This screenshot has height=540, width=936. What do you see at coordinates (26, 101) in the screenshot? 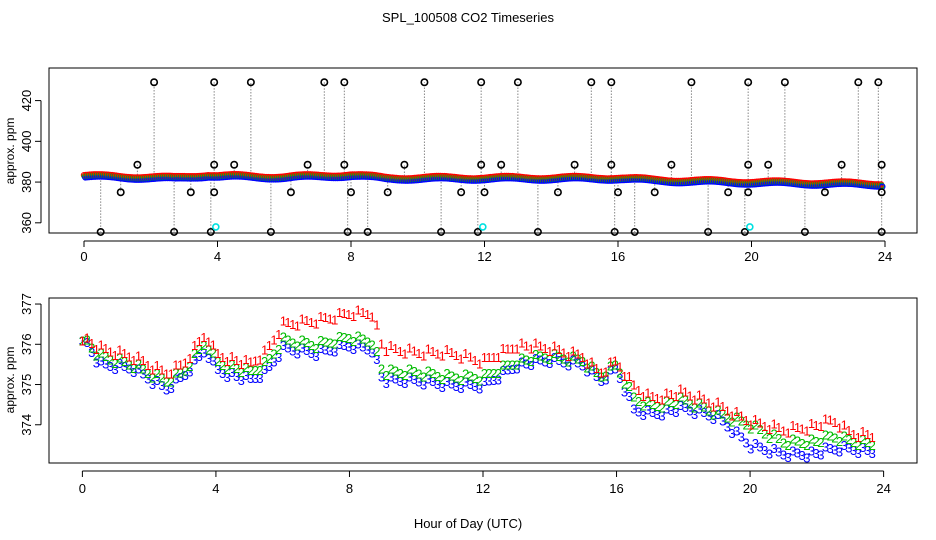
I see `top-y-tick-label: 420` at bounding box center [26, 101].